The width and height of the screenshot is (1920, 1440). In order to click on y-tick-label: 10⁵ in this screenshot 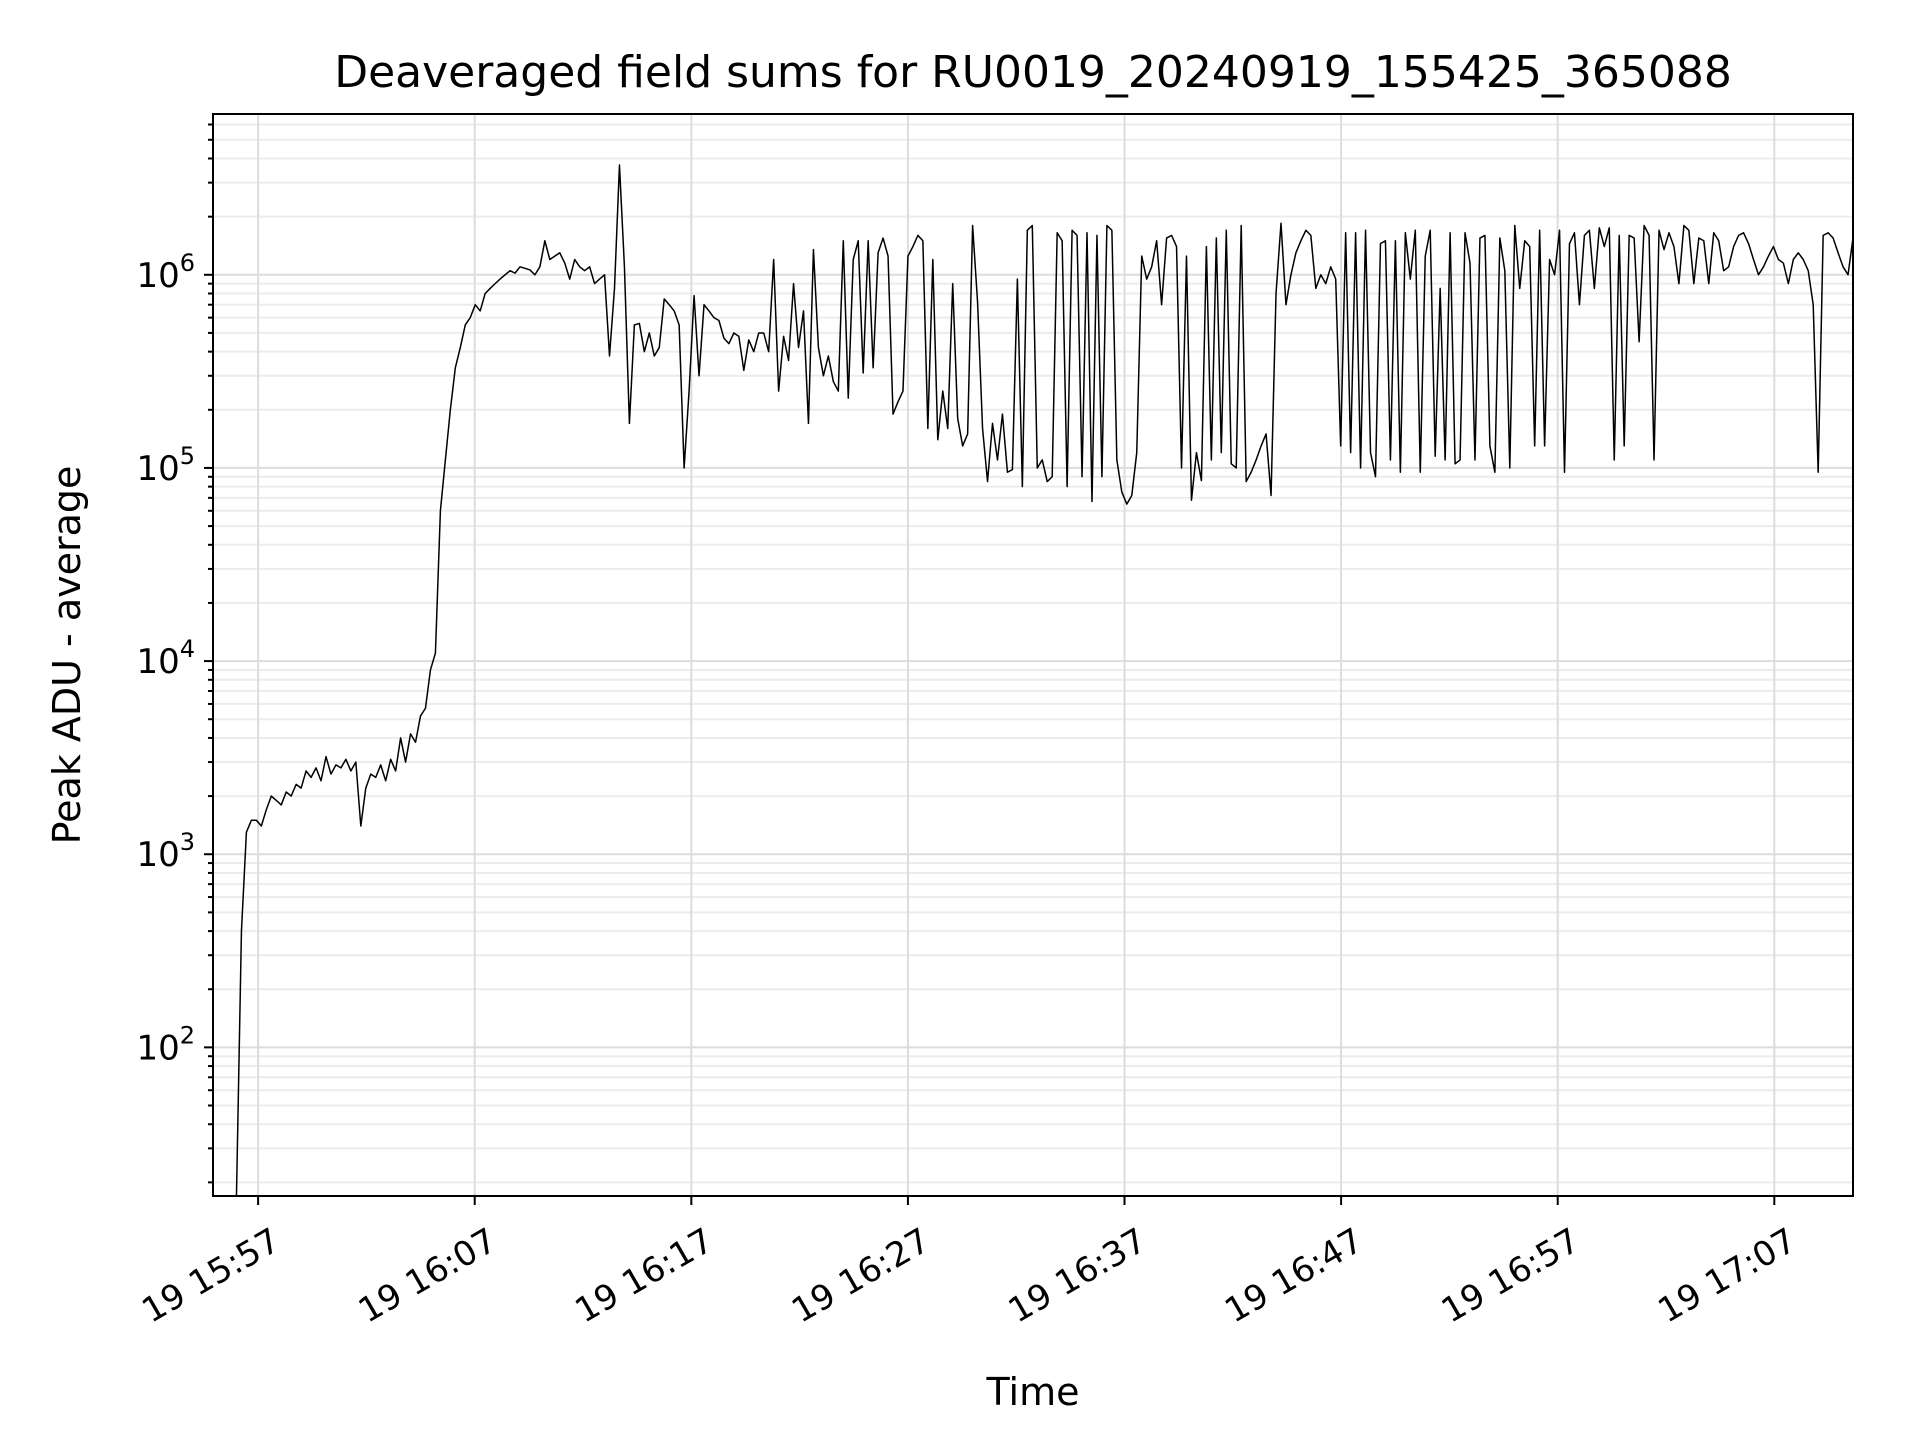, I will do `click(165, 465)`.